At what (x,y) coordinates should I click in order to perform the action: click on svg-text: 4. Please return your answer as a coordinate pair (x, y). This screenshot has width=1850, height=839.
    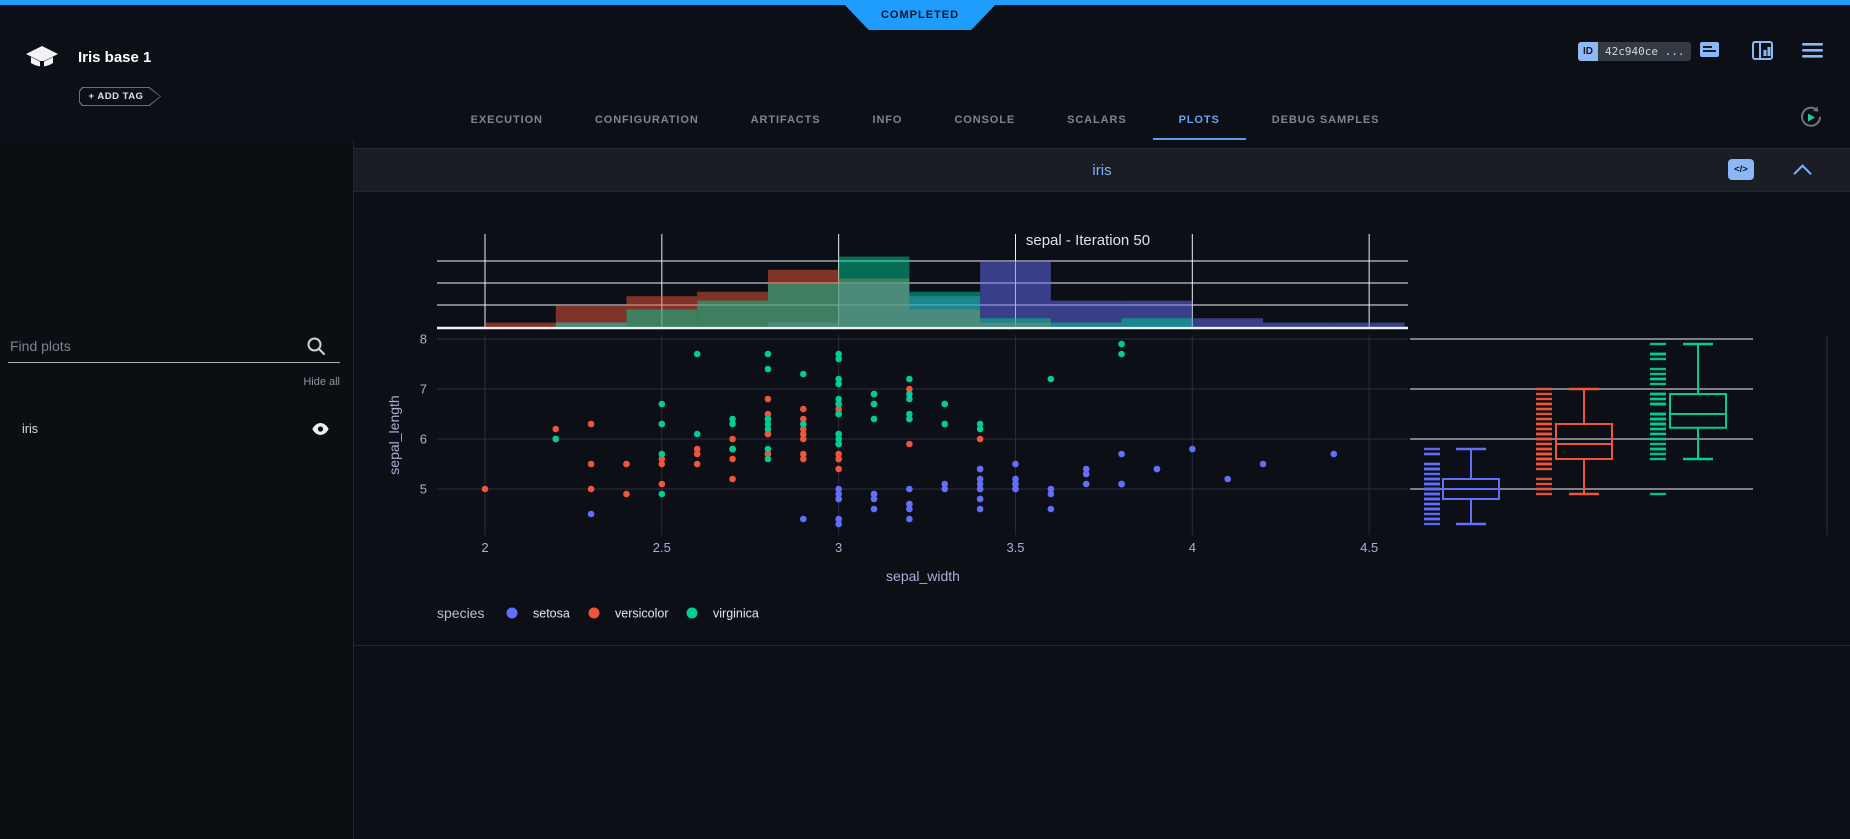
    Looking at the image, I should click on (1192, 547).